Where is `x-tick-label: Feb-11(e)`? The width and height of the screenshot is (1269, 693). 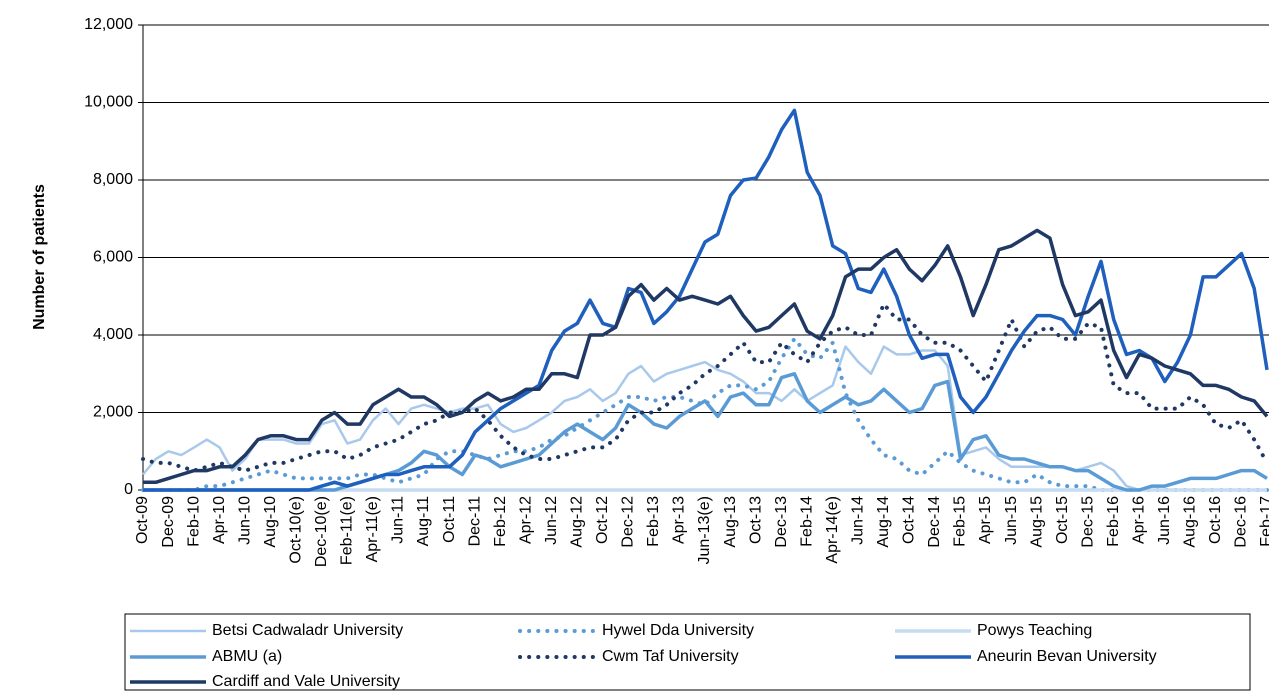 x-tick-label: Feb-11(e) is located at coordinates (347, 530).